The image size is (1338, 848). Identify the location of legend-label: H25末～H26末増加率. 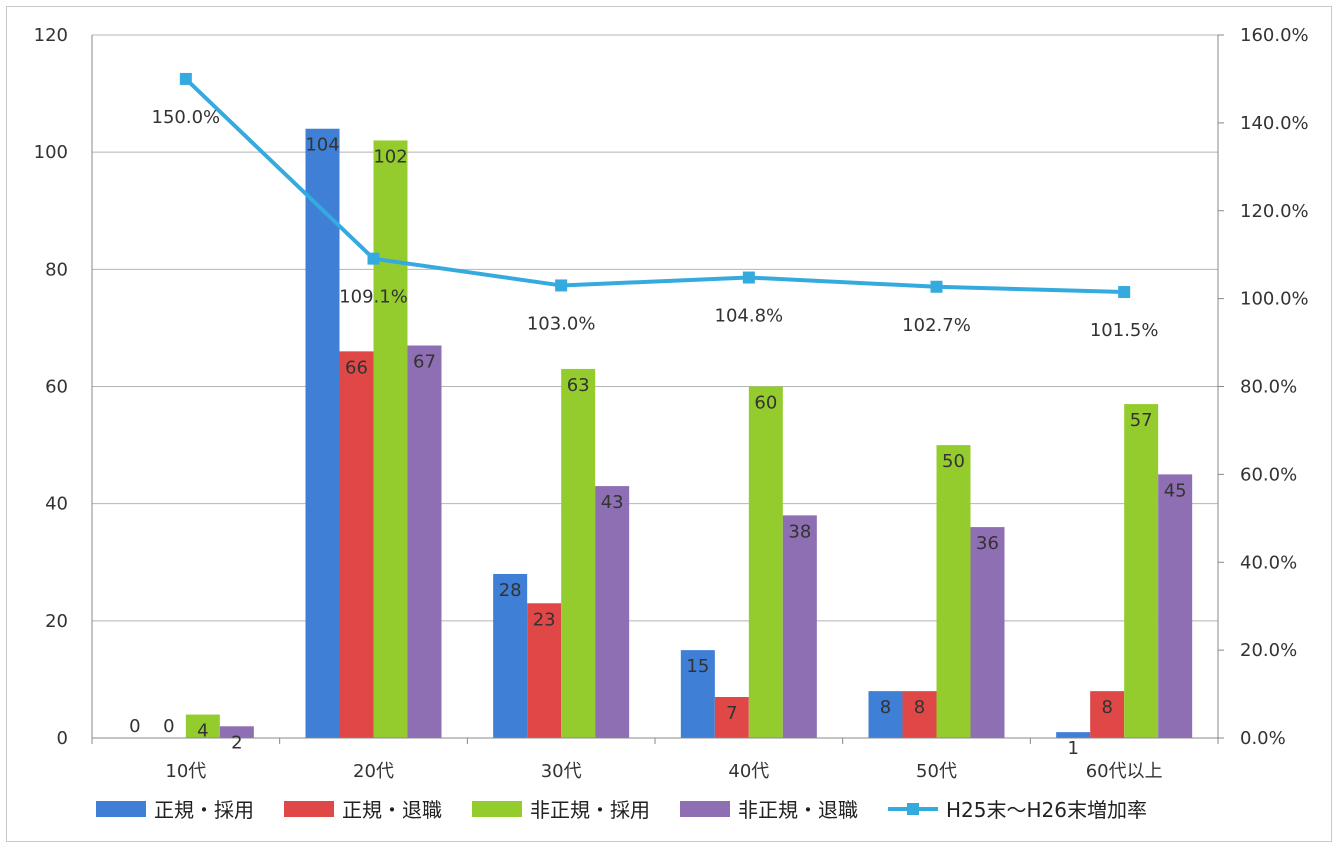
(1046, 810).